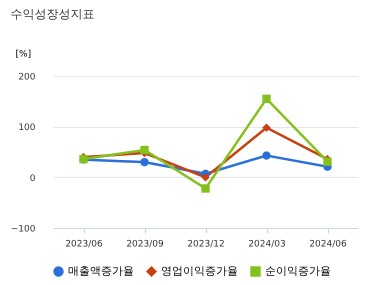 The width and height of the screenshot is (370, 285). I want to click on legend-label: 매출액증가율, so click(101, 271).